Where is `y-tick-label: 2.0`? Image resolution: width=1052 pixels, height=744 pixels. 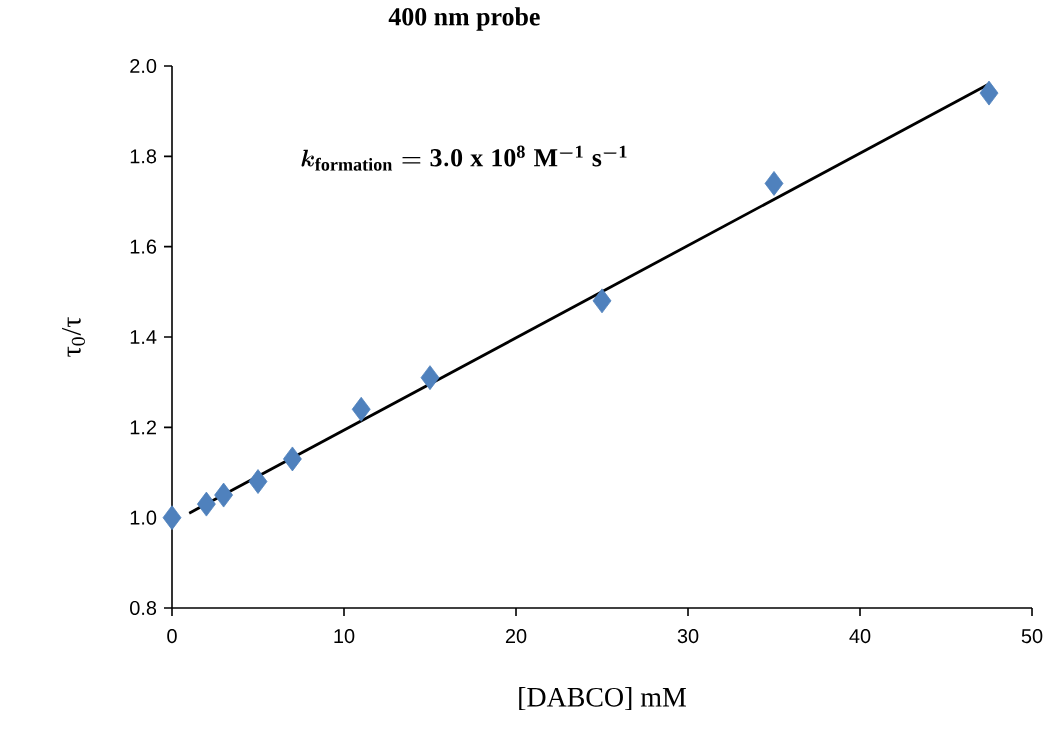
y-tick-label: 2.0 is located at coordinates (143, 66).